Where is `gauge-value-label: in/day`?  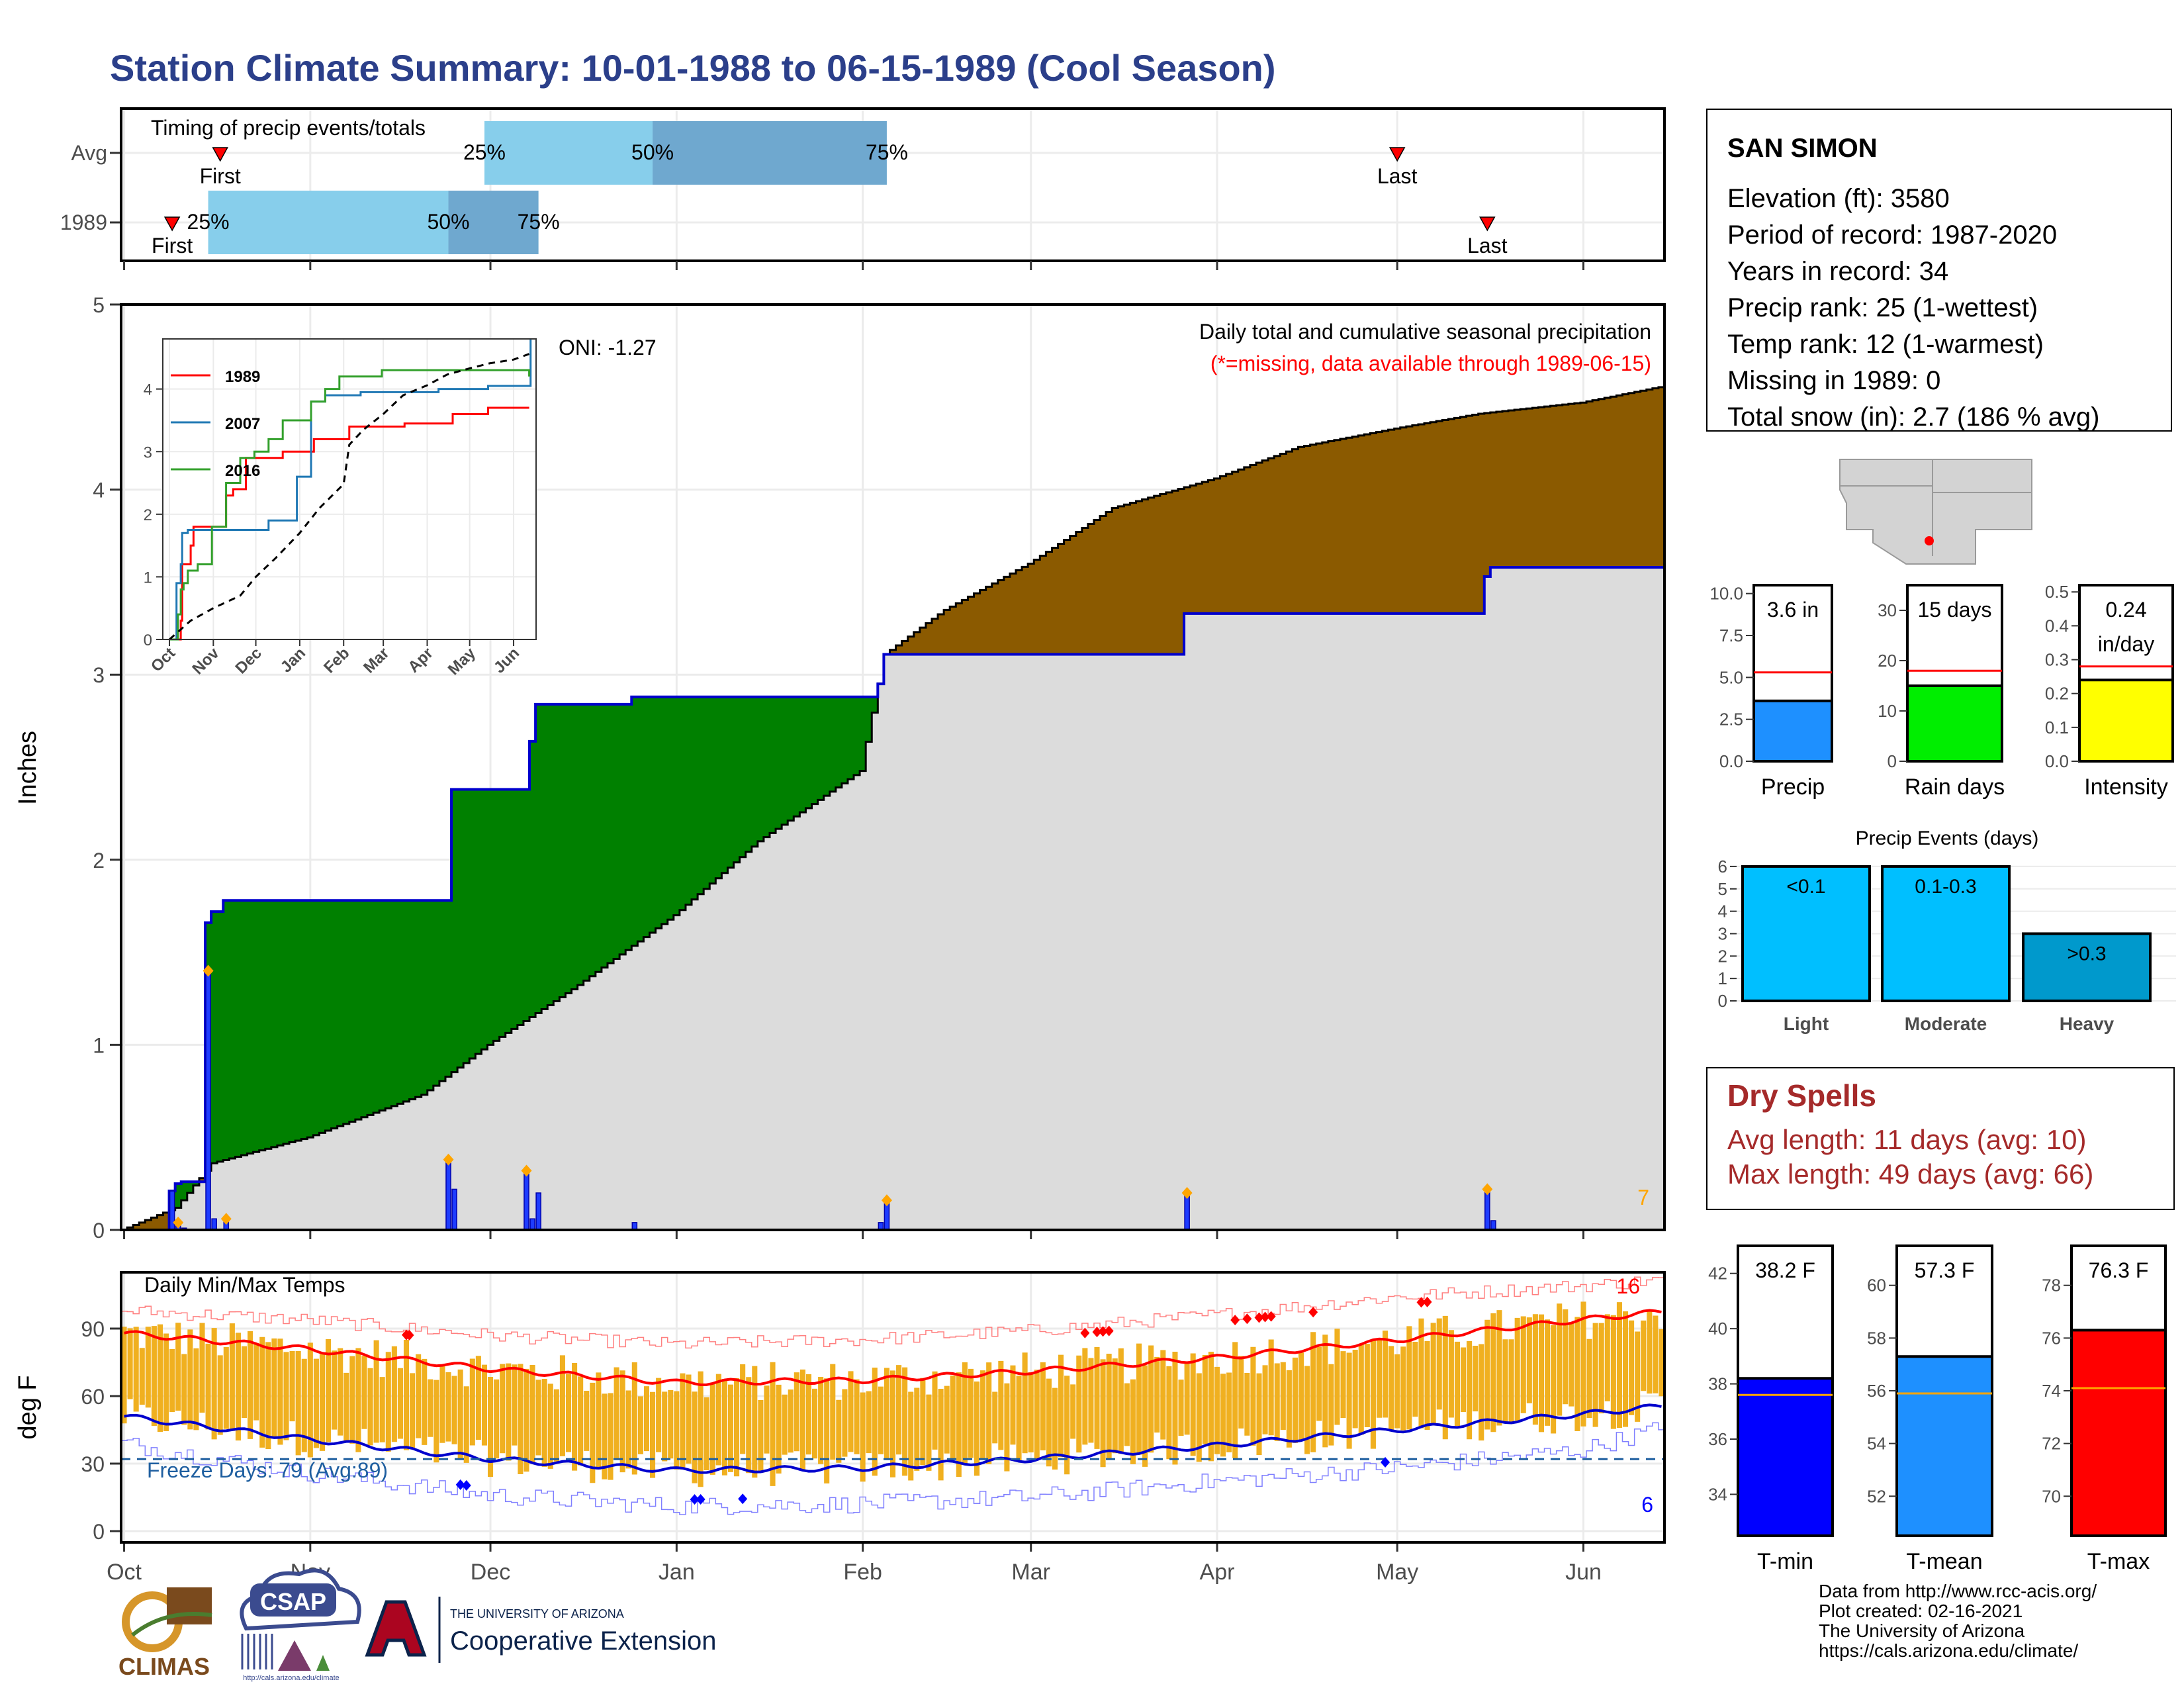 gauge-value-label: in/day is located at coordinates (2126, 644).